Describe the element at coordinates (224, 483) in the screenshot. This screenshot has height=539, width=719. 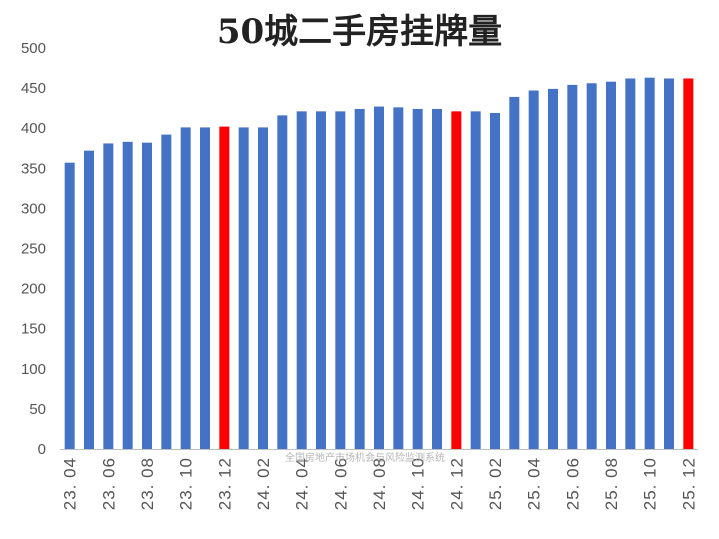
I see `x-tick-label: 23. 12` at that location.